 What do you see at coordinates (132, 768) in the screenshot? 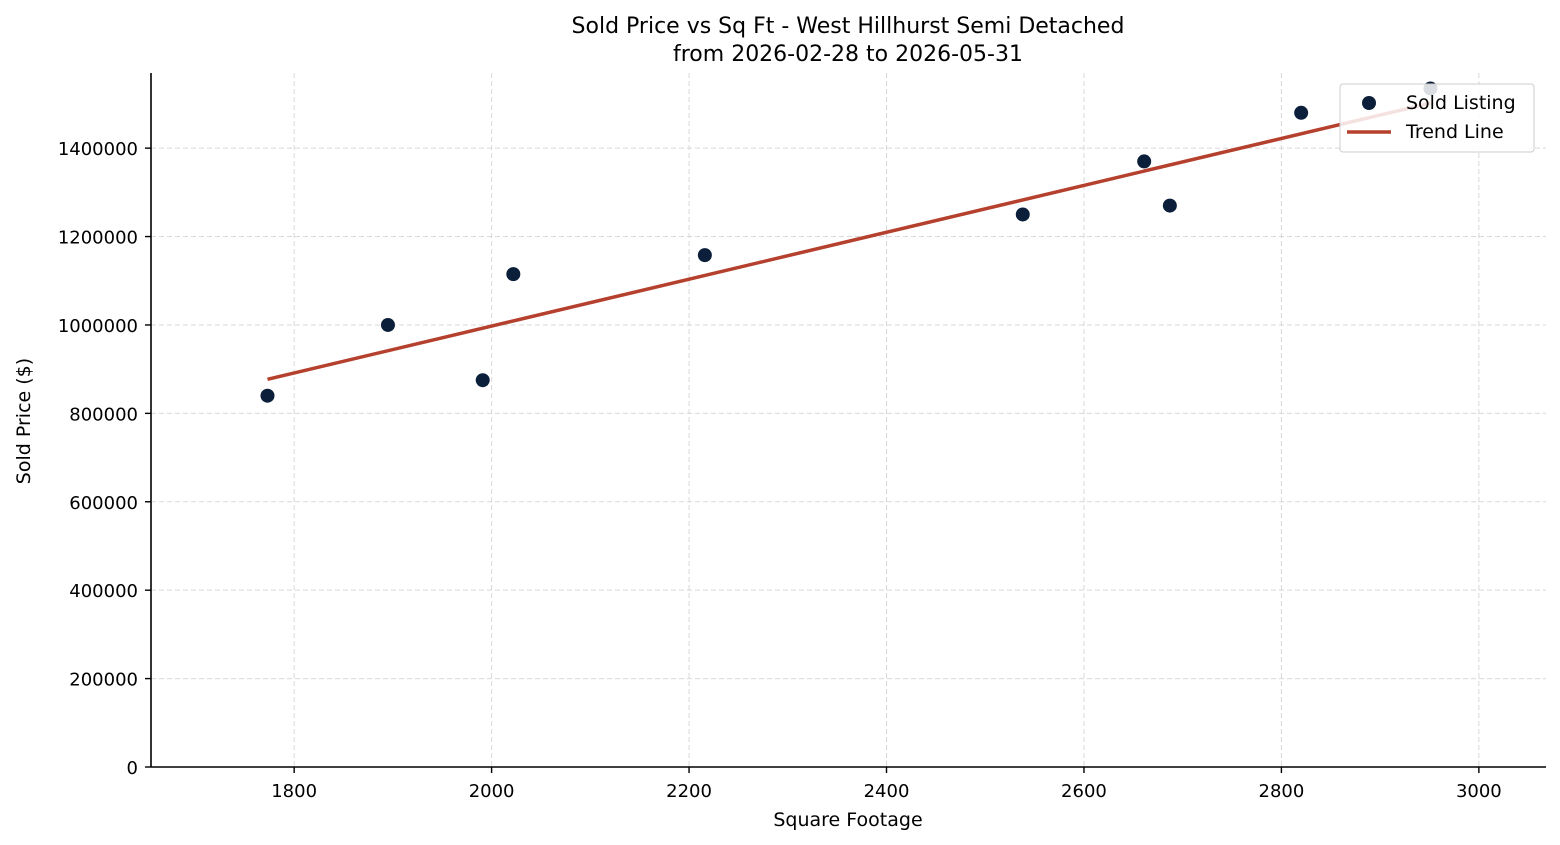
I see `y-tick-label: 0` at bounding box center [132, 768].